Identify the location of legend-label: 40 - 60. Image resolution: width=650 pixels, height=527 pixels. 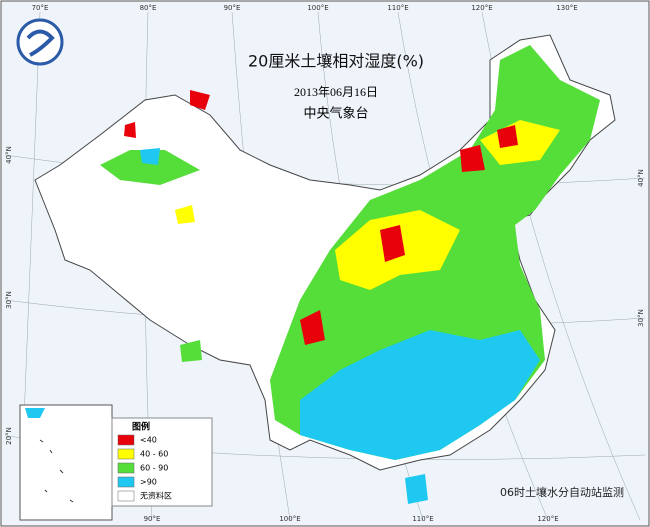
(154, 454).